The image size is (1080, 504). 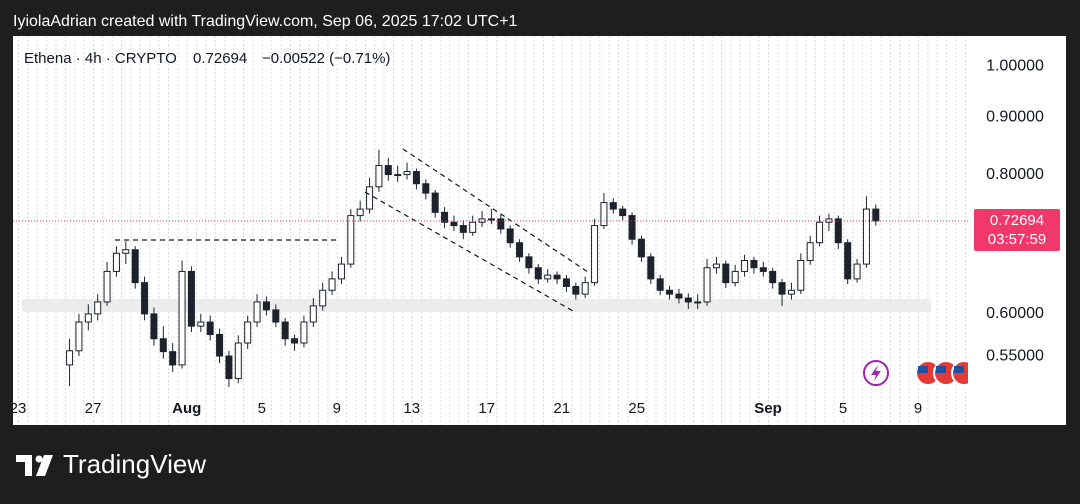 I want to click on logo-mark, so click(x=24, y=465).